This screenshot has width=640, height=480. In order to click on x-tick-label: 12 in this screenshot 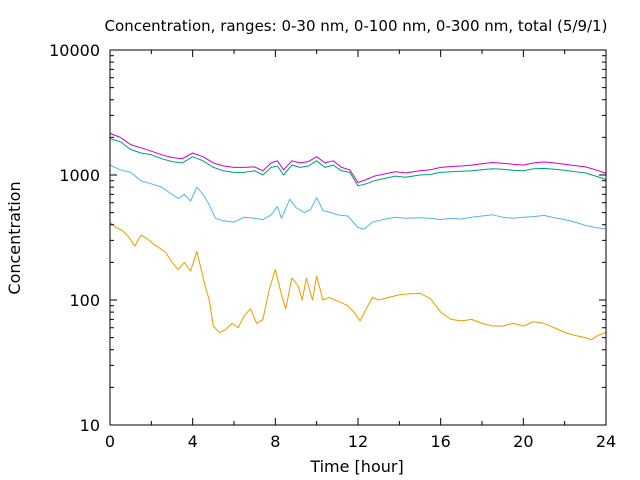, I will do `click(358, 441)`.